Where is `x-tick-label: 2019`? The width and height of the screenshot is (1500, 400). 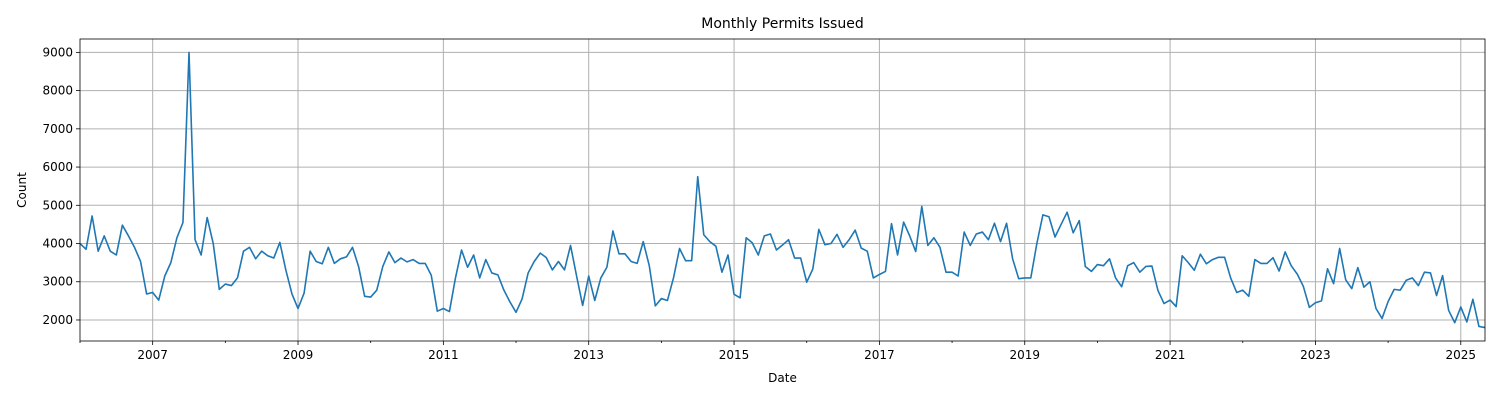
x-tick-label: 2019 is located at coordinates (1024, 355).